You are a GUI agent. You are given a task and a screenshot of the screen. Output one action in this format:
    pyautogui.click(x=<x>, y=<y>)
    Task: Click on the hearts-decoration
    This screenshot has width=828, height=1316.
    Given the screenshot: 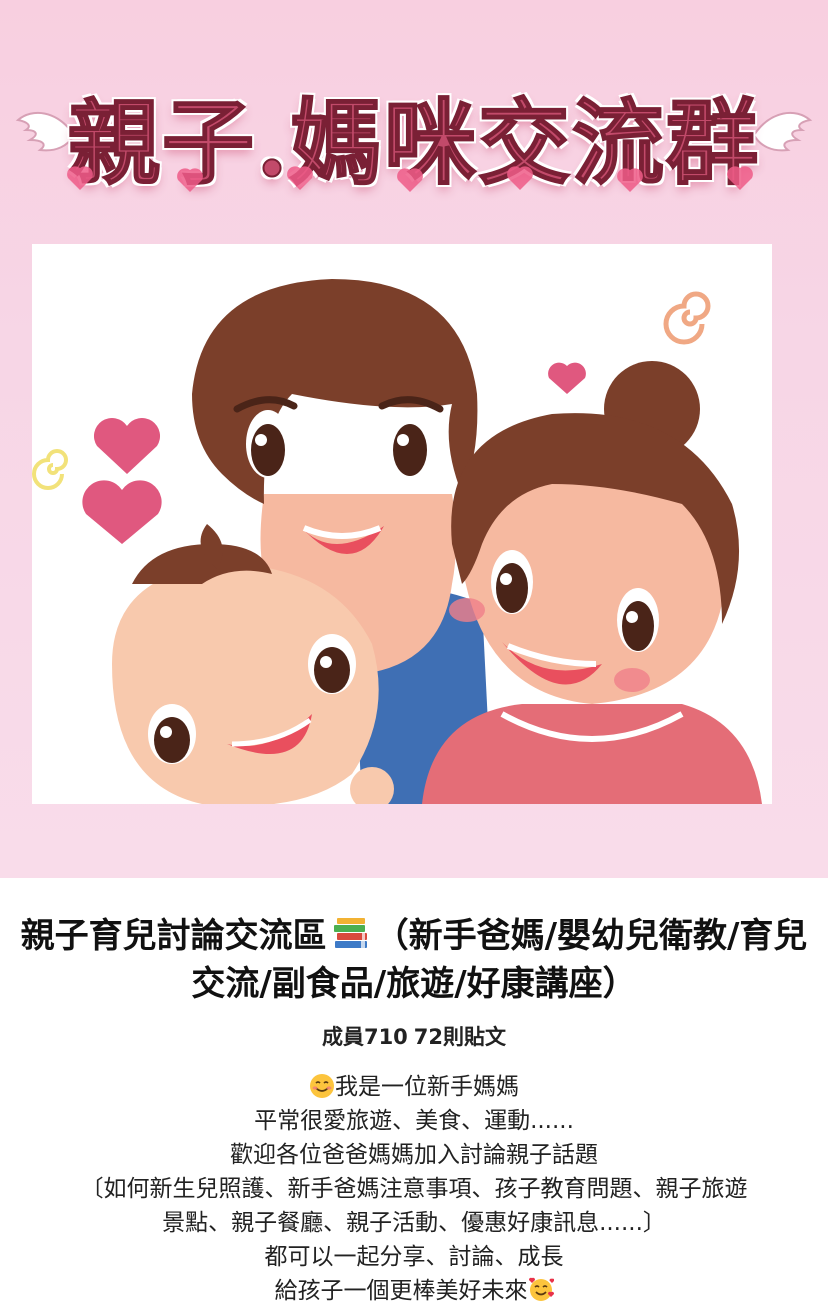 What is the action you would take?
    pyautogui.click(x=410, y=179)
    